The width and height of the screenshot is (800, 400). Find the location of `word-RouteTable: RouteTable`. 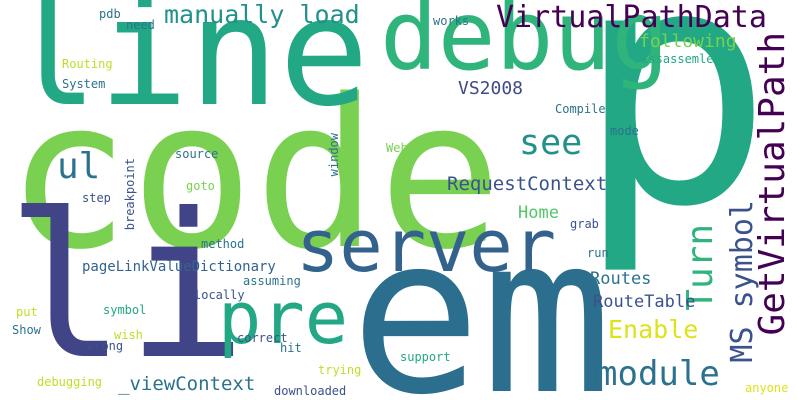

word-RouteTable: RouteTable is located at coordinates (644, 302).